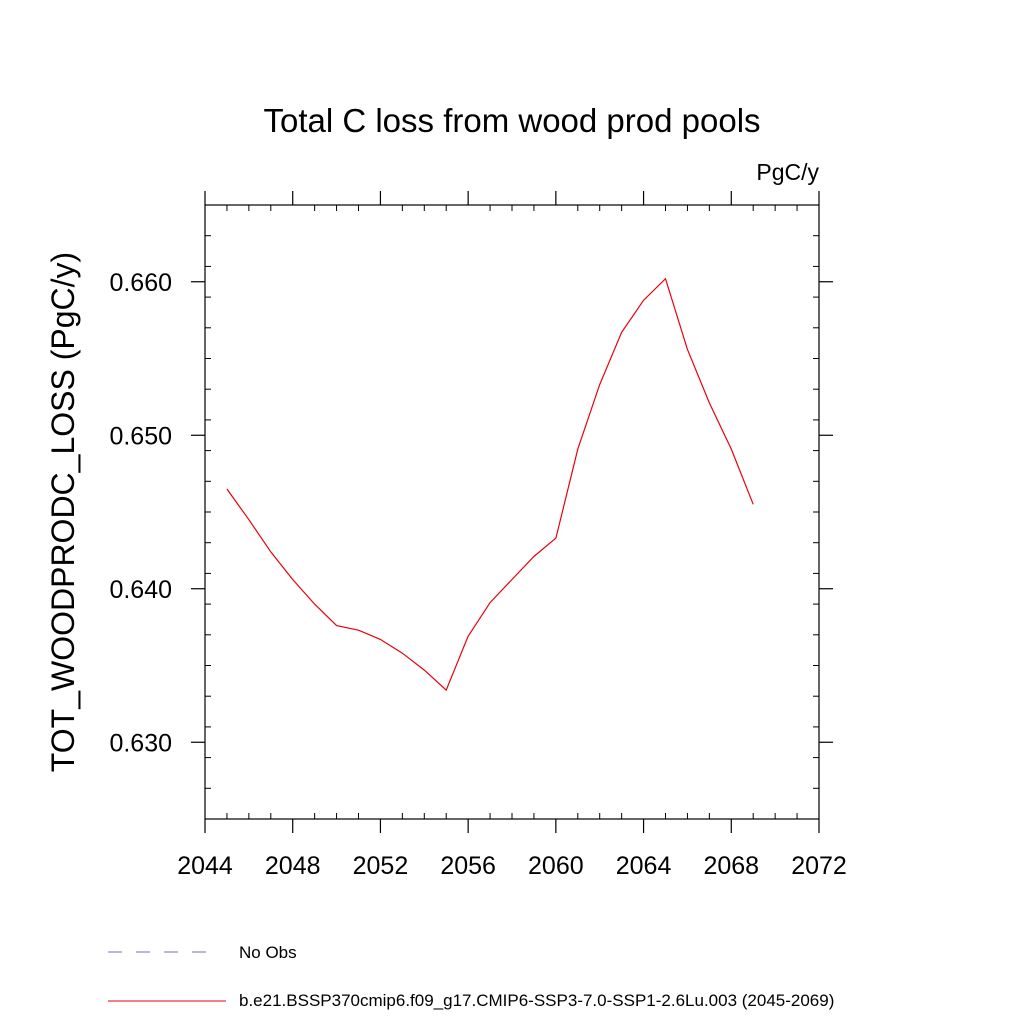 The height and width of the screenshot is (1024, 1024). What do you see at coordinates (556, 866) in the screenshot?
I see `x-tick-label: 2060` at bounding box center [556, 866].